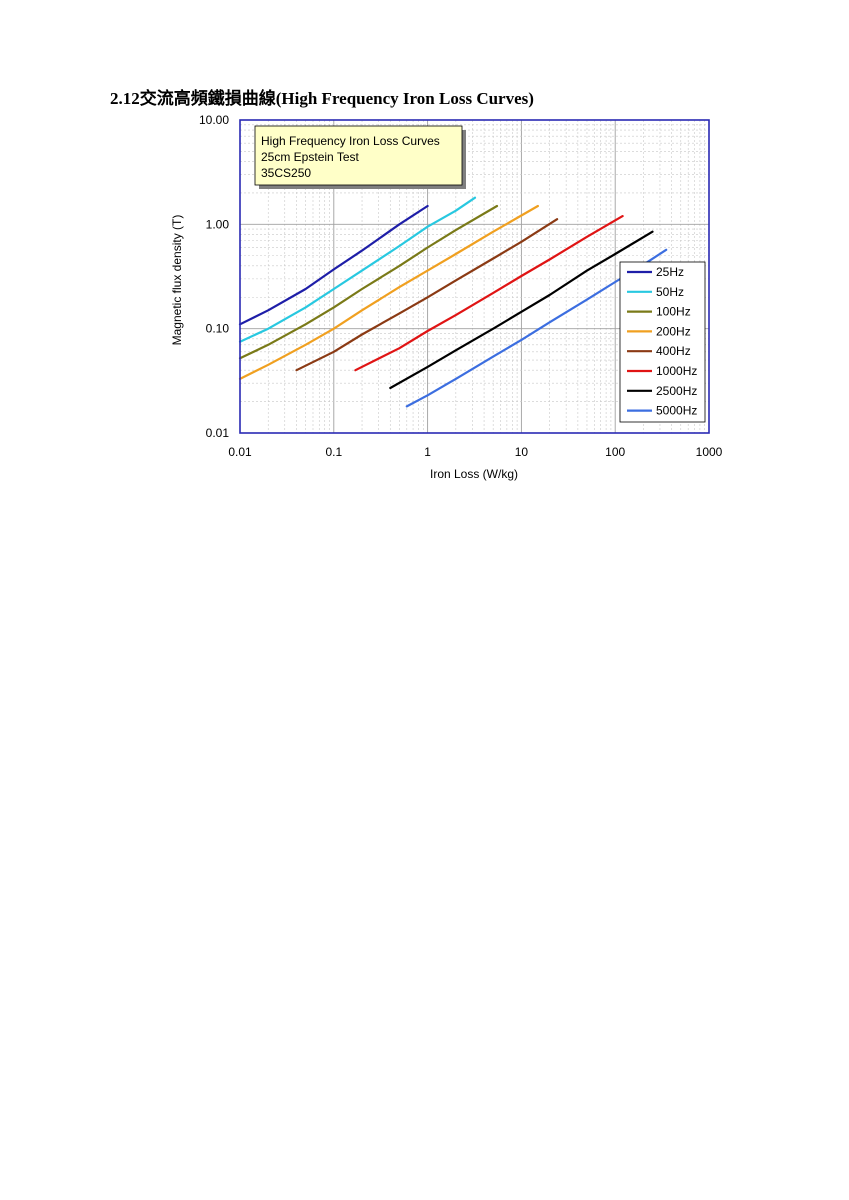  What do you see at coordinates (522, 452) in the screenshot?
I see `x-tick-label: 10` at bounding box center [522, 452].